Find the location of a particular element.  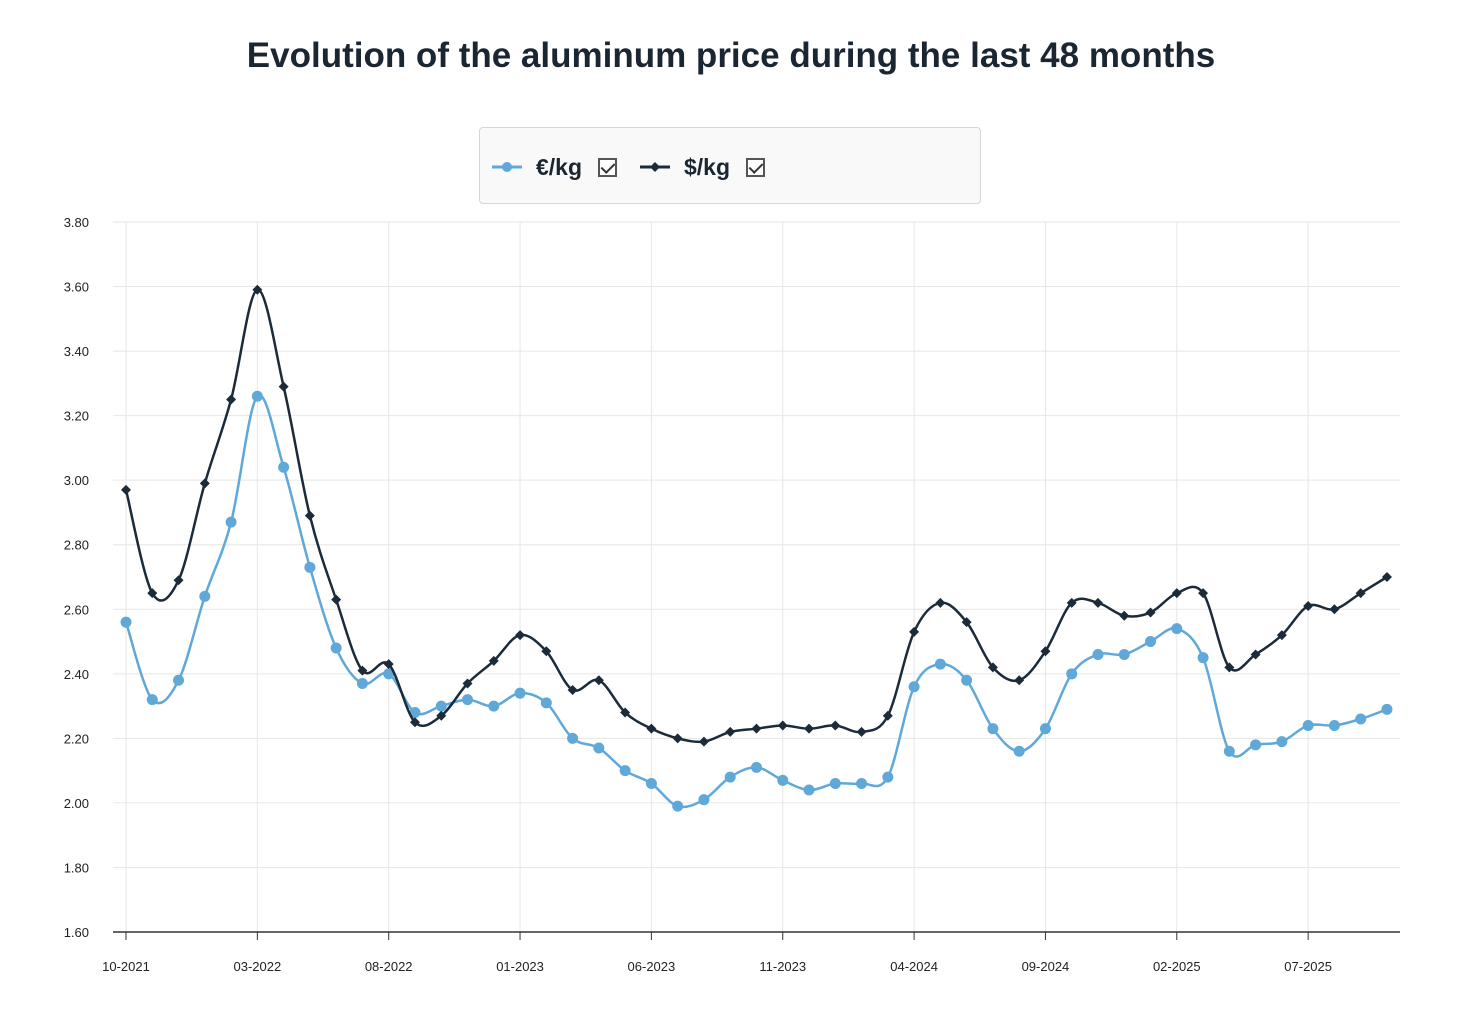

y-tick-label: 3.00 is located at coordinates (76, 480).